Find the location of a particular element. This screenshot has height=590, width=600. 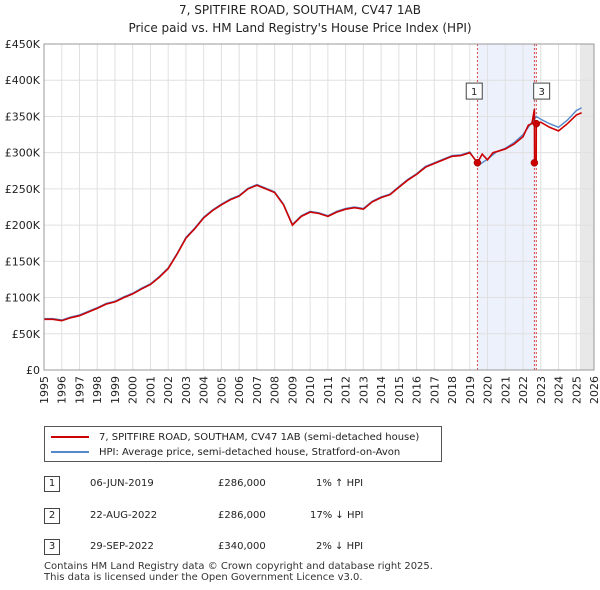

y-tick-label: £0 is located at coordinates (33, 370).